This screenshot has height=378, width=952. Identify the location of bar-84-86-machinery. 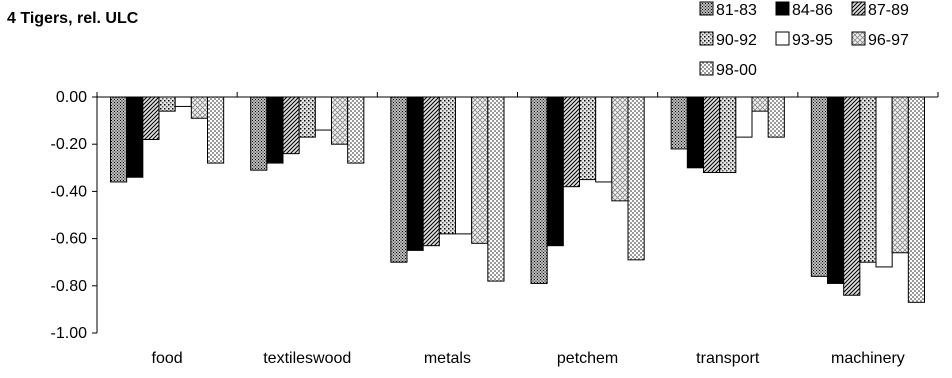
(836, 190).